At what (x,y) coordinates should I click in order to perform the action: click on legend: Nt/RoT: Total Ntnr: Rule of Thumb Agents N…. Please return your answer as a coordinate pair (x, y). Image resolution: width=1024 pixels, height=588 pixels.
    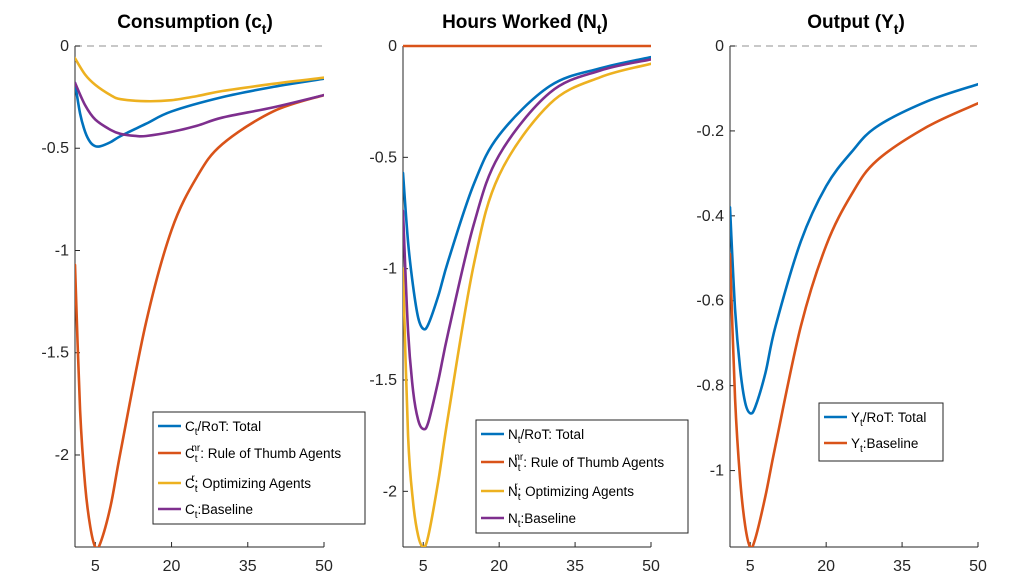
    Looking at the image, I should click on (582, 476).